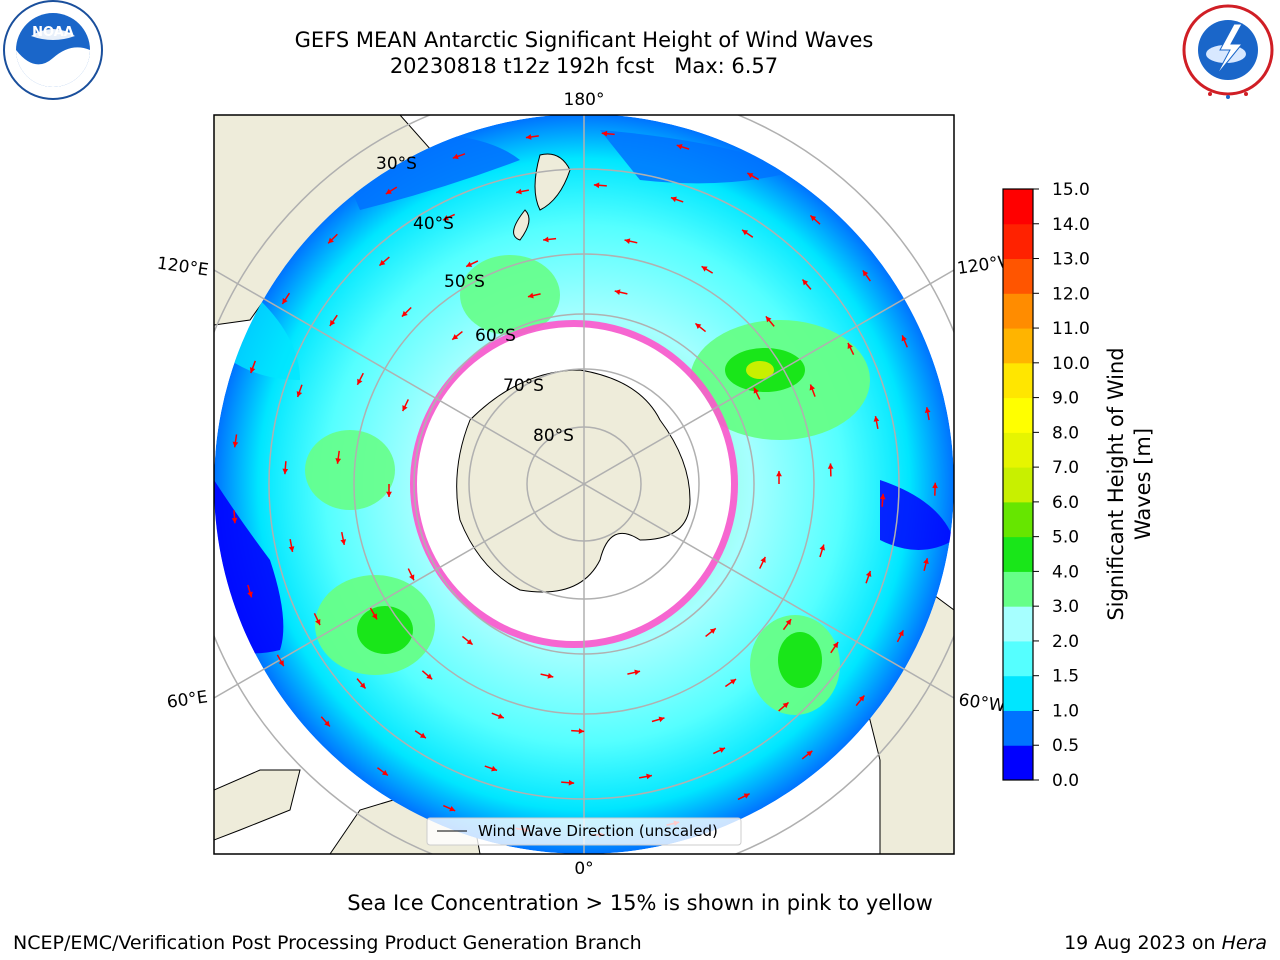 The height and width of the screenshot is (960, 1280). Describe the element at coordinates (1071, 329) in the screenshot. I see `colorbar-tick-label: 11.0` at that location.